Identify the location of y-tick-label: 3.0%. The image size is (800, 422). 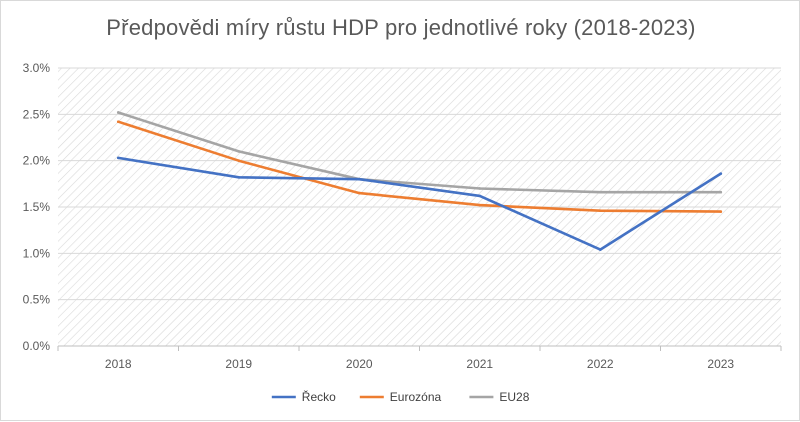
(37, 68).